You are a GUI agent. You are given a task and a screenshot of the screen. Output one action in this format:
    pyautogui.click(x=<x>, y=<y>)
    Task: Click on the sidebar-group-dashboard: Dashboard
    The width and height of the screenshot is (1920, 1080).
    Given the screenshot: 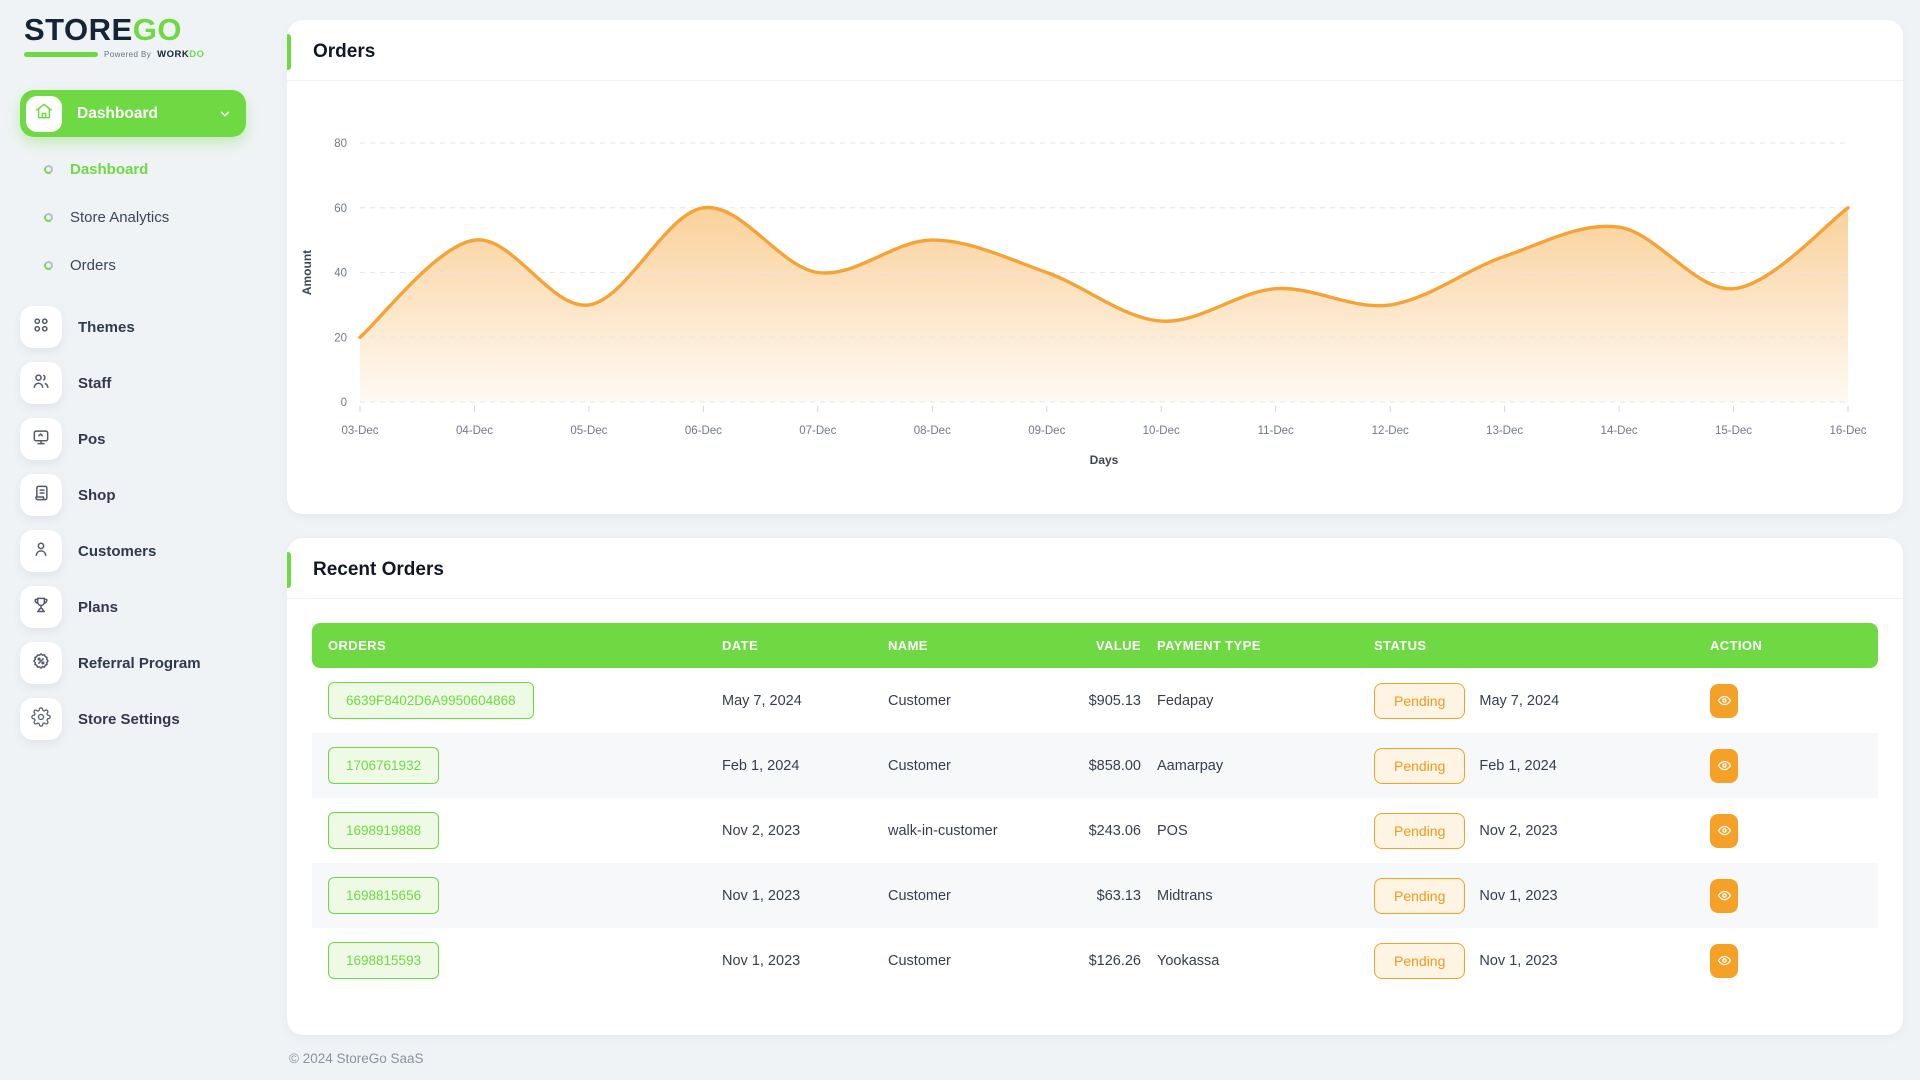 What is the action you would take?
    pyautogui.click(x=133, y=113)
    